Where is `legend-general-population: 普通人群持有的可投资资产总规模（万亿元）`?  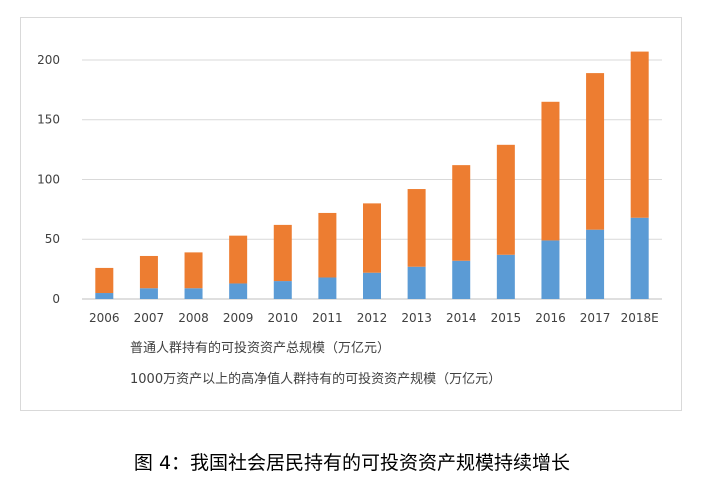 legend-general-population: 普通人群持有的可投资资产总规模（万亿元） is located at coordinates (260, 348).